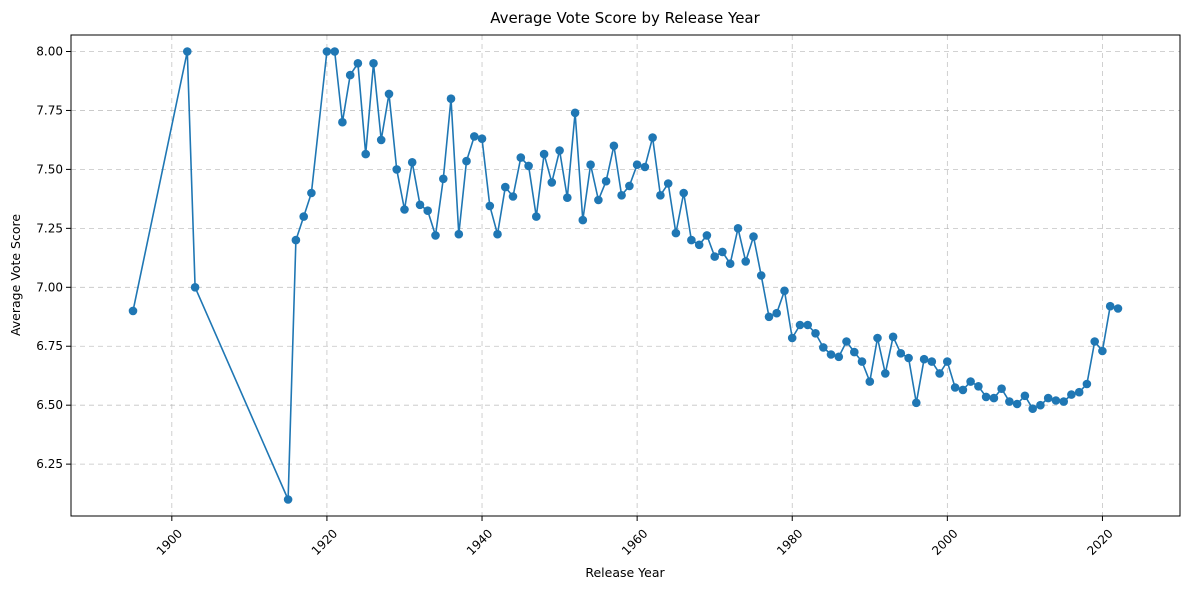 The height and width of the screenshot is (590, 1189). What do you see at coordinates (15, 275) in the screenshot?
I see `y-axis-label: Average Vote Score` at bounding box center [15, 275].